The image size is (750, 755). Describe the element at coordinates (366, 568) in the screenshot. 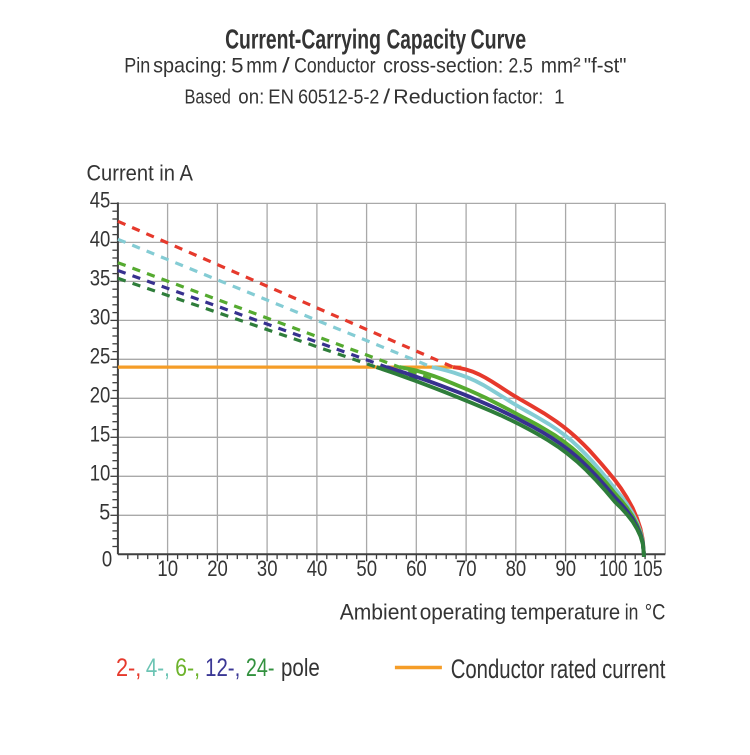

I see `svg-text: 50` at that location.